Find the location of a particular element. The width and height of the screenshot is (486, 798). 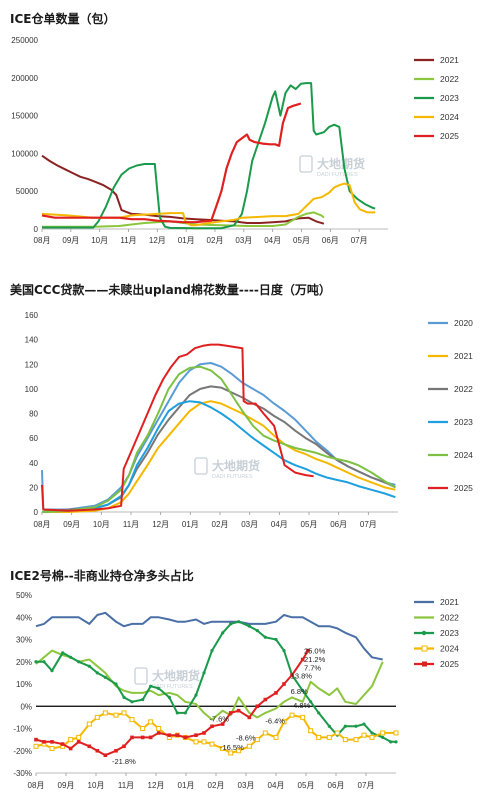

legend-label-2020: 2020 is located at coordinates (463, 323).